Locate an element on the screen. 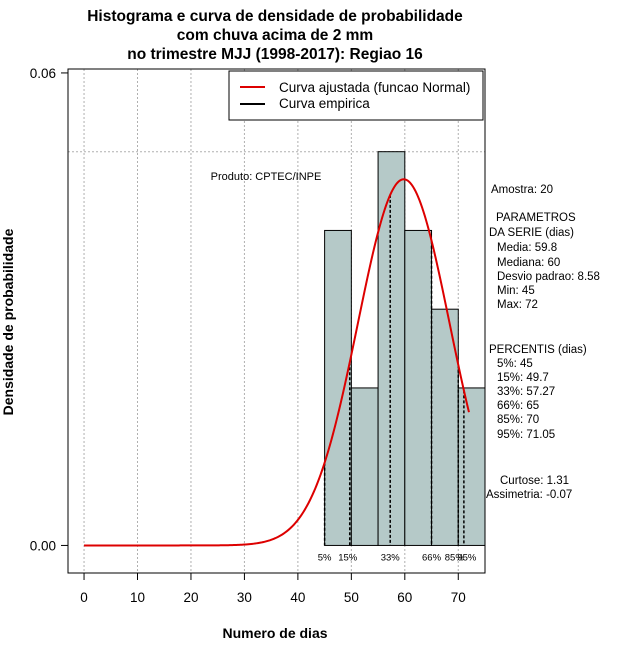  x-tick-label: 40 is located at coordinates (297, 597).